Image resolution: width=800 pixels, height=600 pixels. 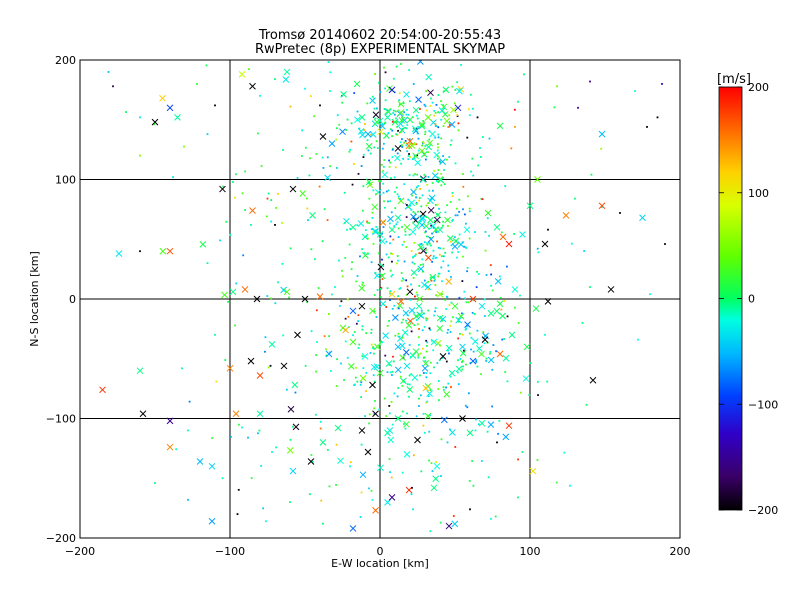 What do you see at coordinates (758, 193) in the screenshot?
I see `colorbar-tick-label: 100` at bounding box center [758, 193].